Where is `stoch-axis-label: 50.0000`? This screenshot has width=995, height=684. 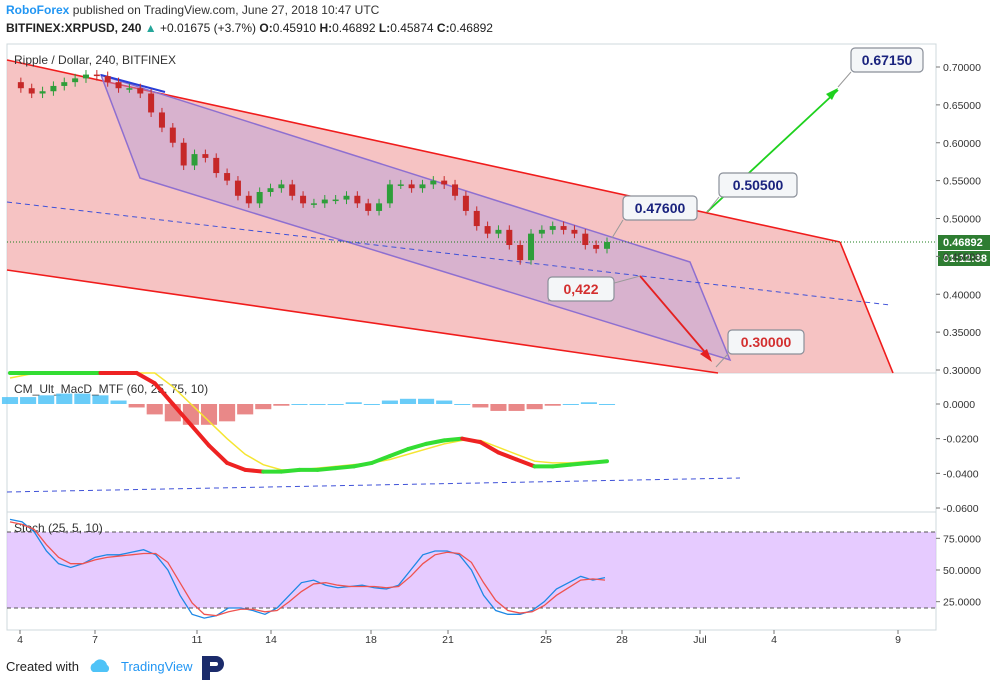
stoch-axis-label: 50.0000 is located at coordinates (962, 571).